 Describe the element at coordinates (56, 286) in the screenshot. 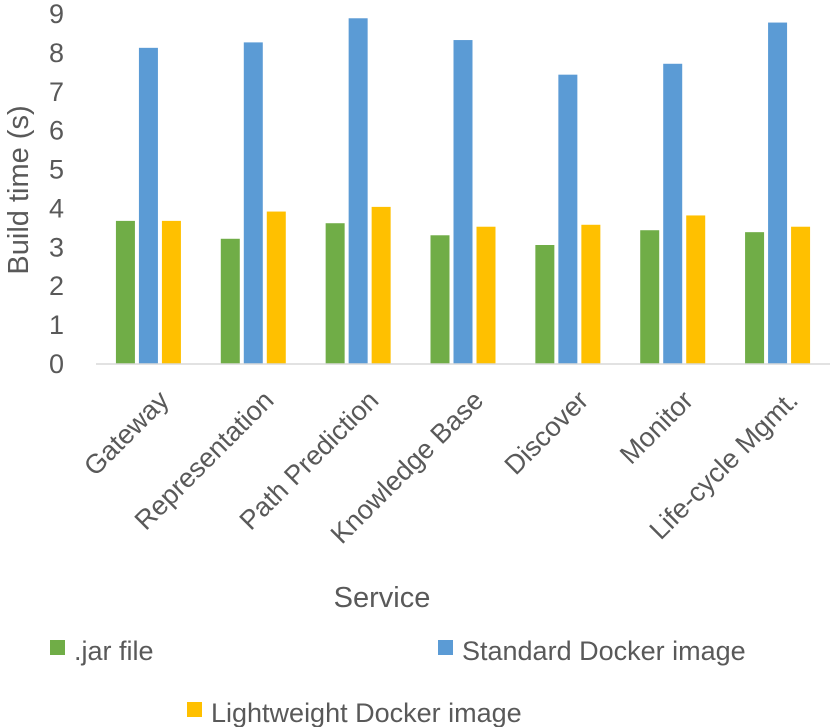

I see `y-tick-label: 2` at that location.